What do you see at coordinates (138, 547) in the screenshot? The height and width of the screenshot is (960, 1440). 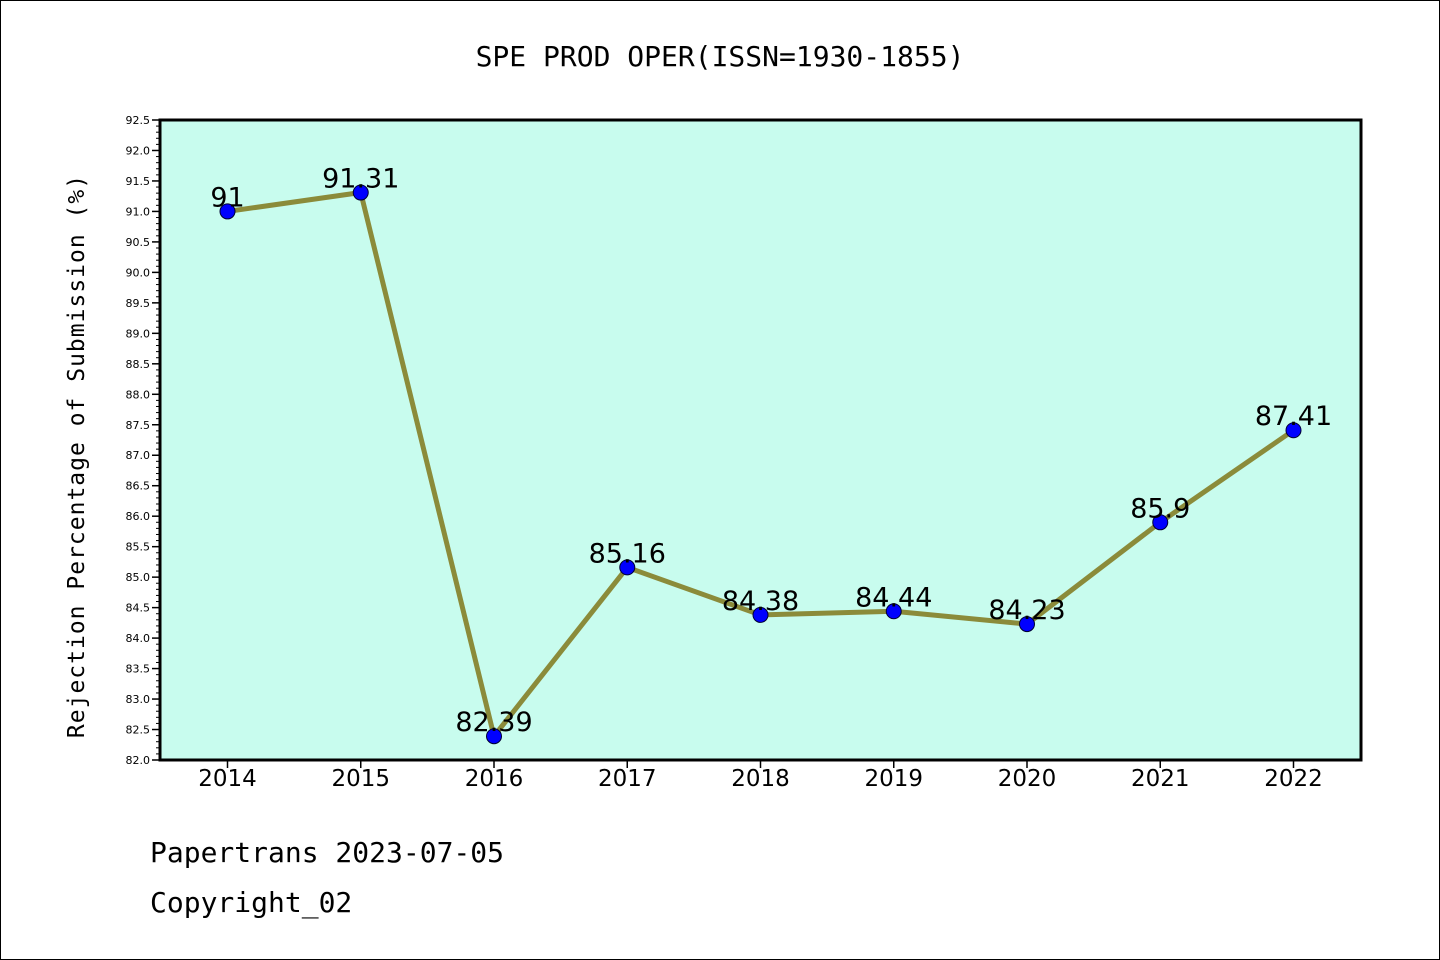 I see `y-tick-label: 85.5` at bounding box center [138, 547].